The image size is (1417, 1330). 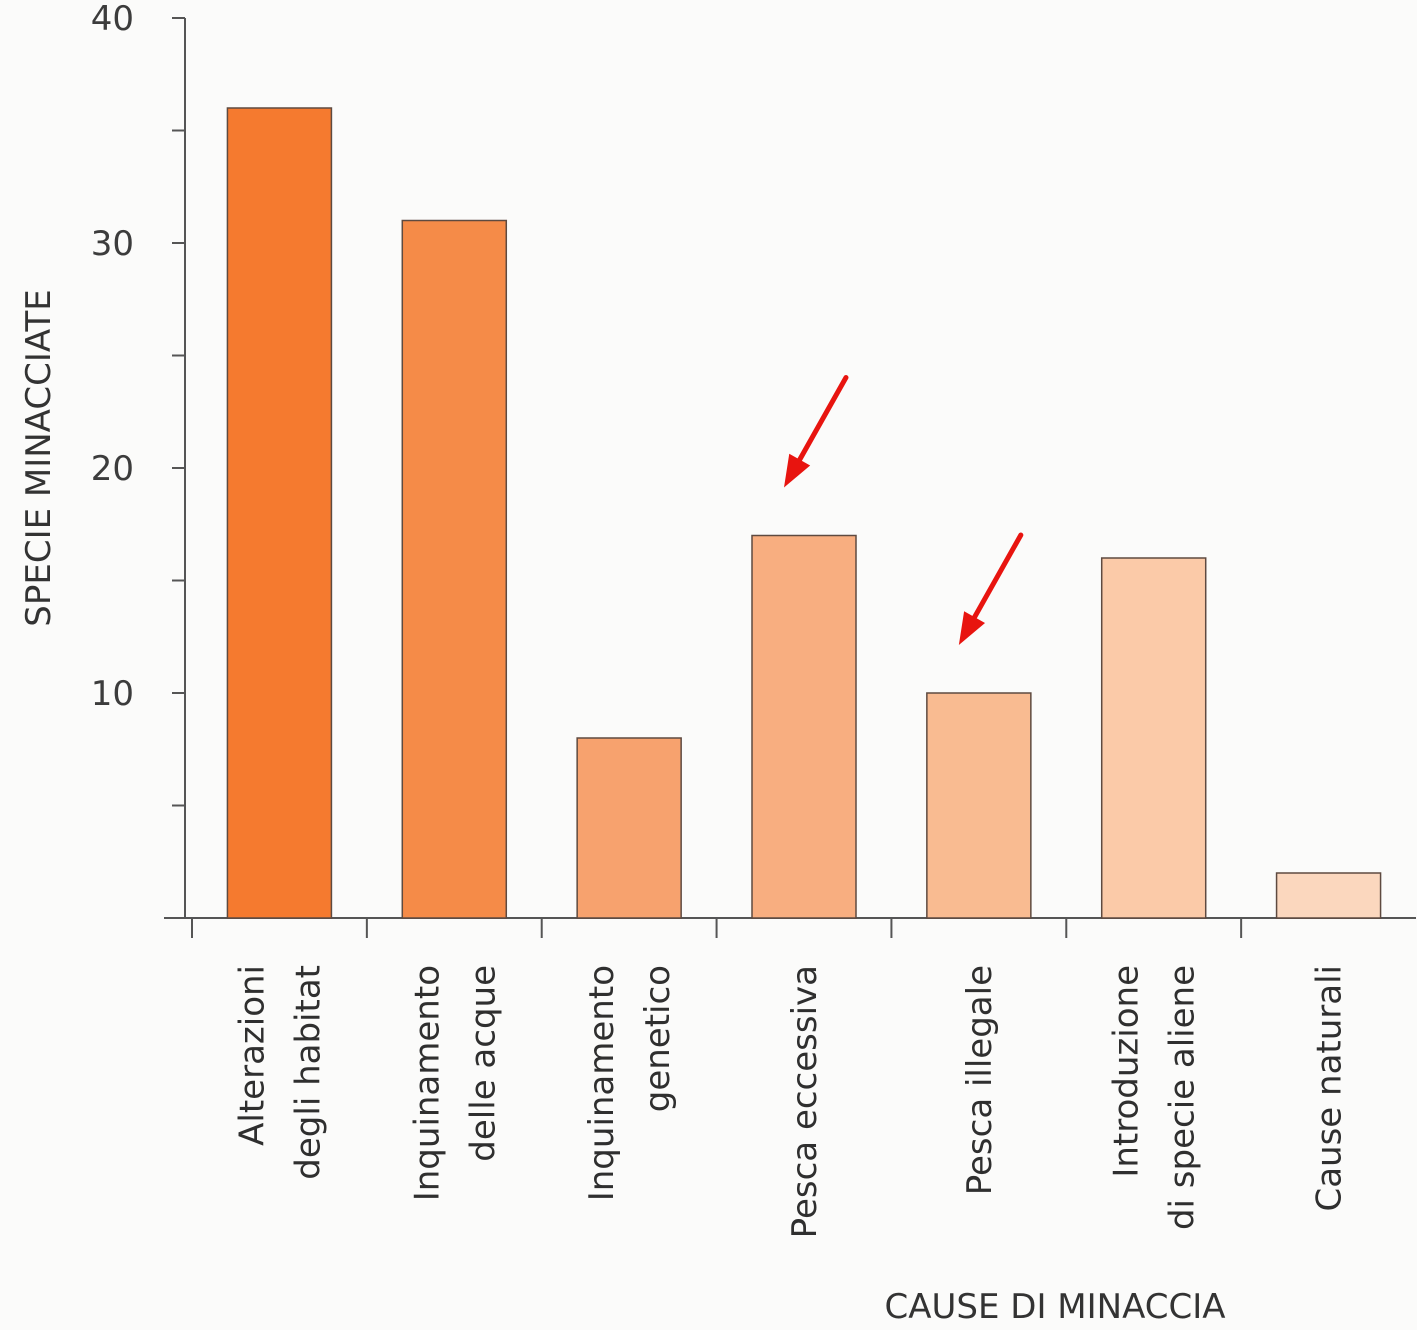 What do you see at coordinates (39, 457) in the screenshot?
I see `y-axis-title: SPECIE MINACCIATE` at bounding box center [39, 457].